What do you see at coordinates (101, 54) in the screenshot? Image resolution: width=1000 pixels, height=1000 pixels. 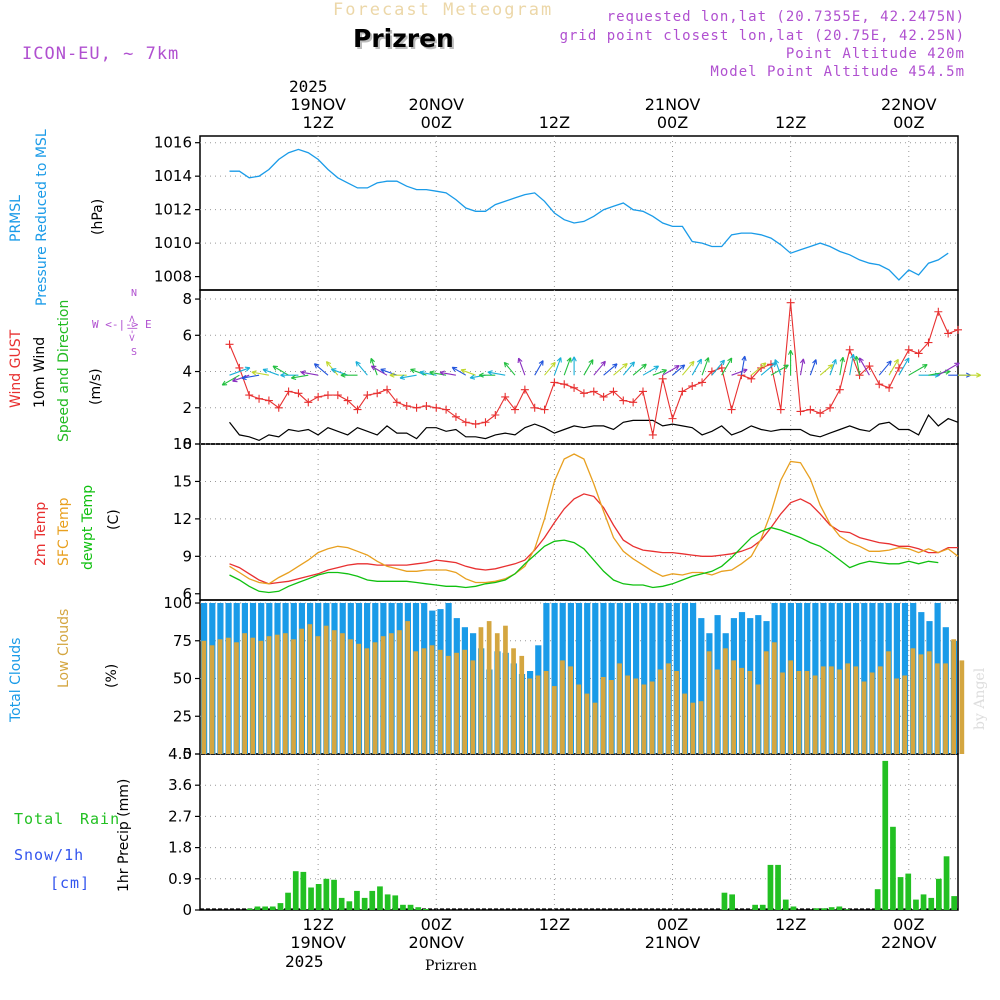 I see `model-label: ICON-EU, ~ 7km` at bounding box center [101, 54].